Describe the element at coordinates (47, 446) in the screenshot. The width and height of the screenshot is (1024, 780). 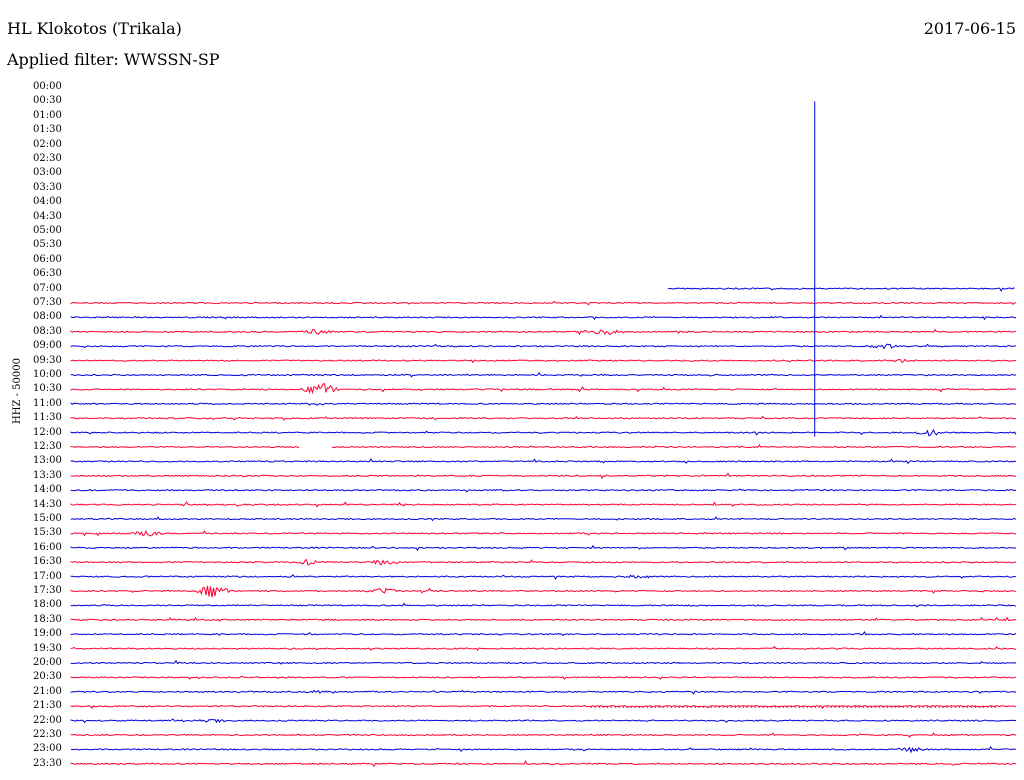
I see `time-label: 12:30` at that location.